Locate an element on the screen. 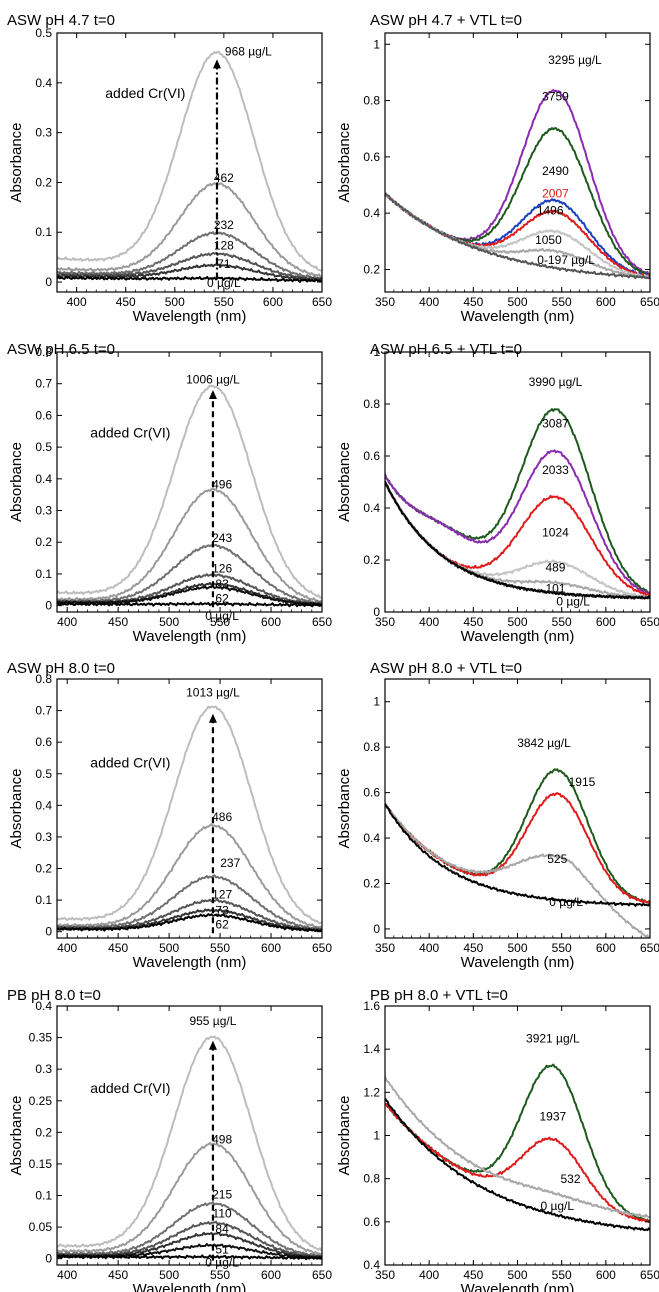  y-tick-label: 0 is located at coordinates (48, 1259).